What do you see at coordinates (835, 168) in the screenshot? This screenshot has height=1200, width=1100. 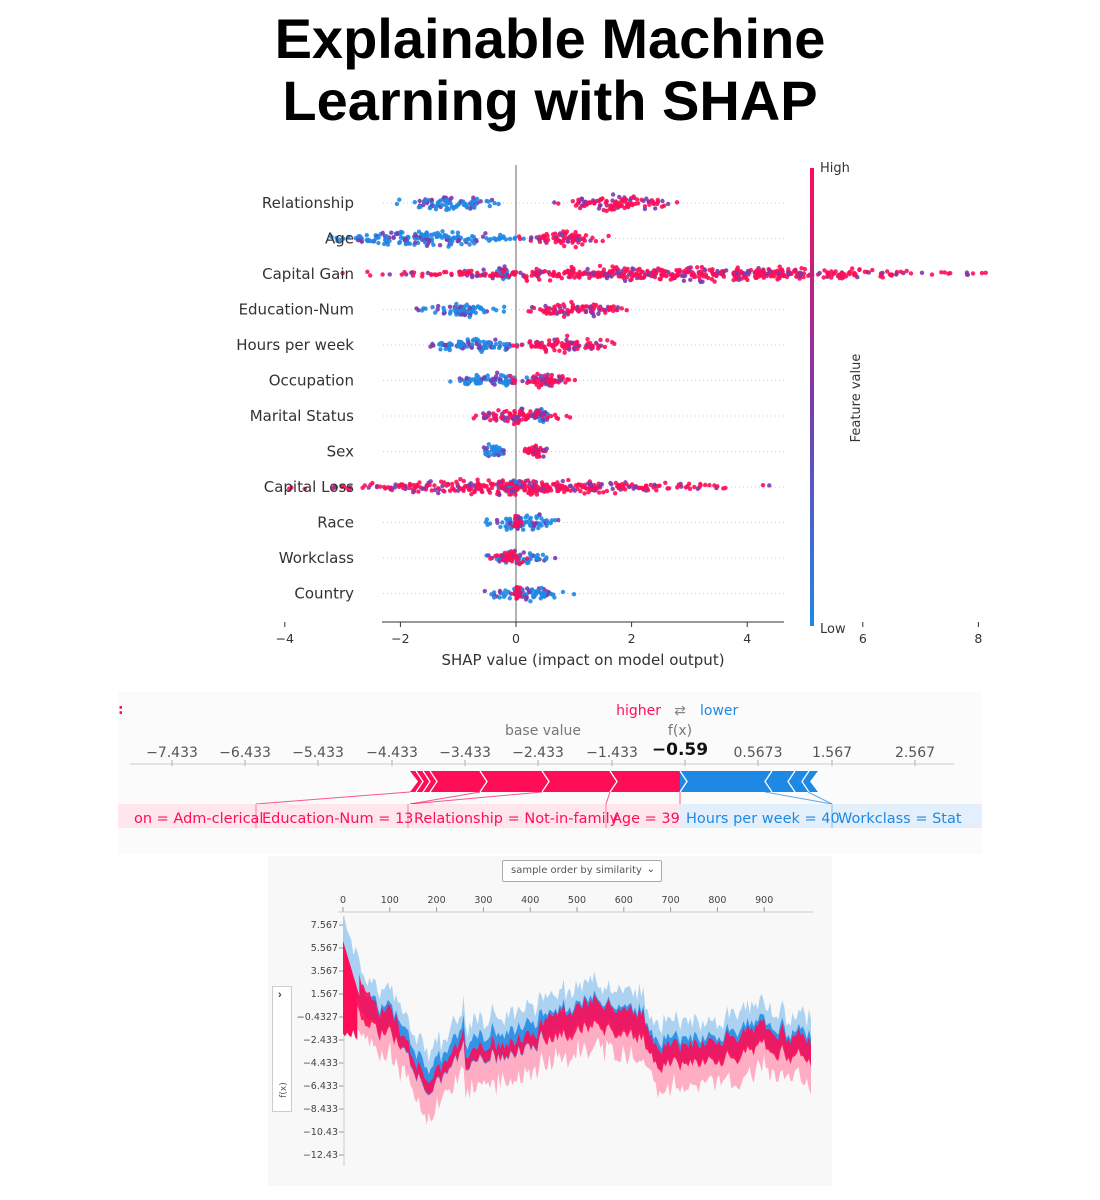 I see `colorbar-high-label: High` at bounding box center [835, 168].